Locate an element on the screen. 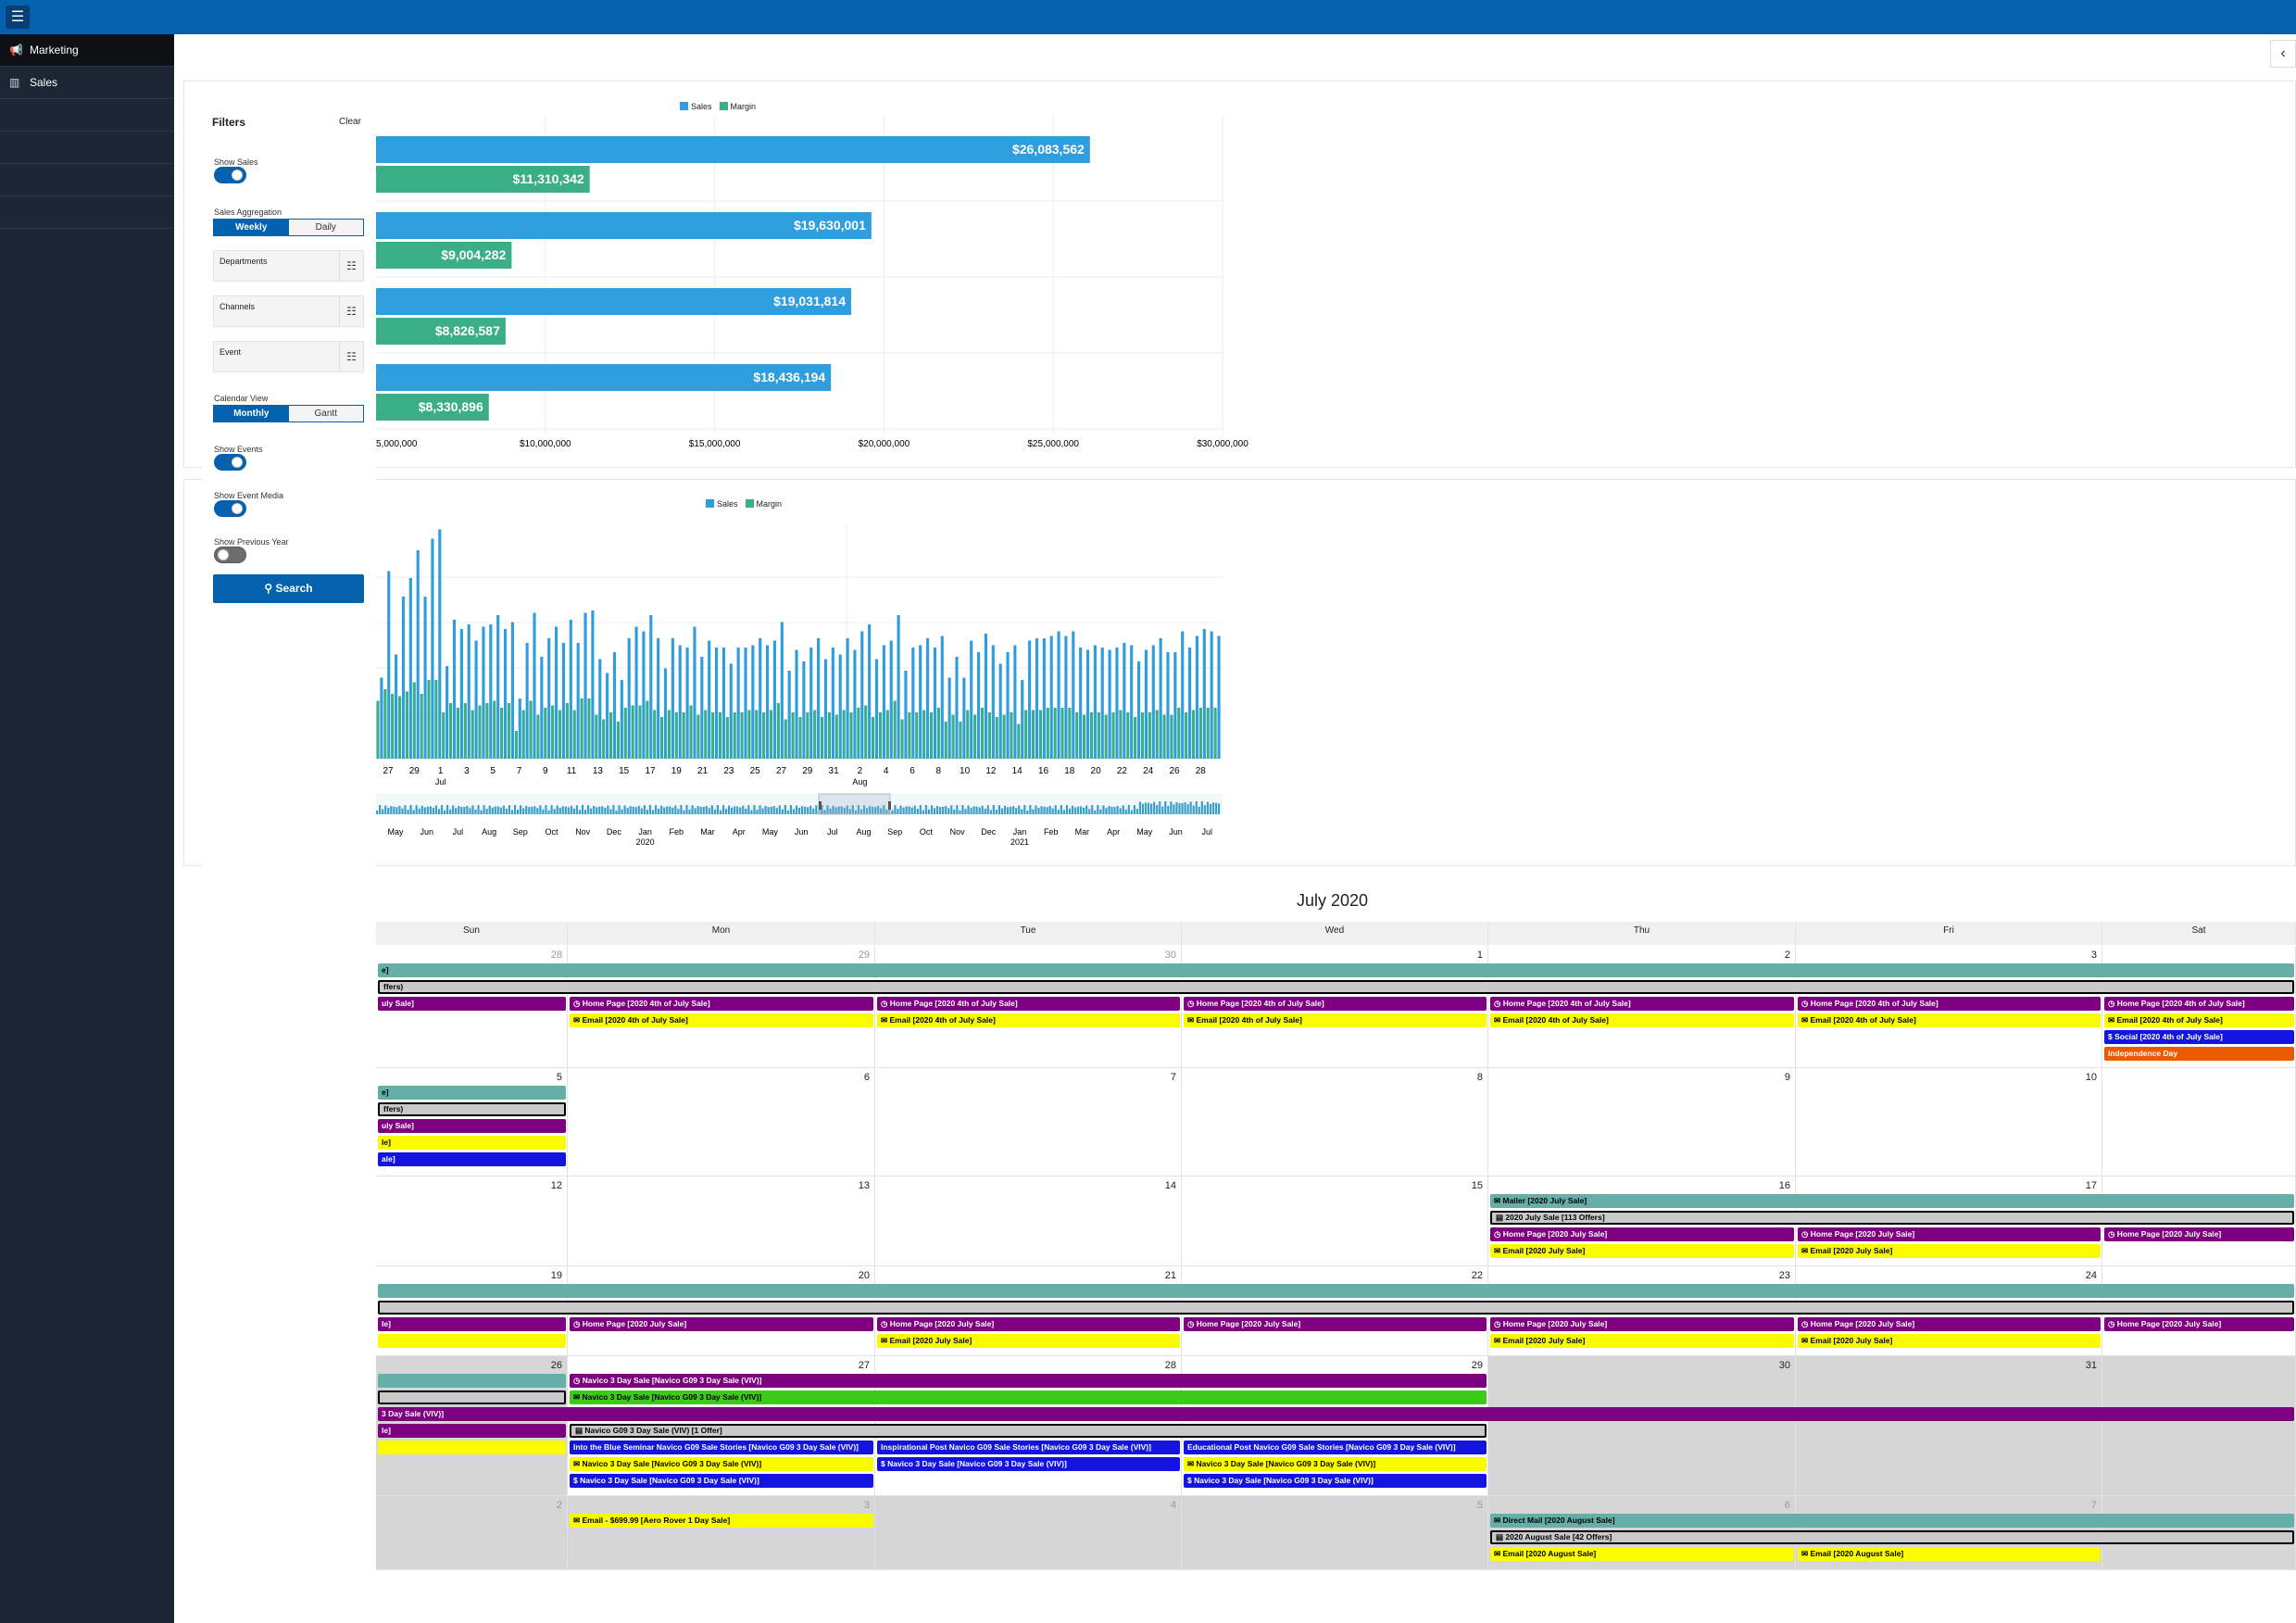 This screenshot has width=2296, height=1623. calendar-day-cell: 13 is located at coordinates (721, 1221).